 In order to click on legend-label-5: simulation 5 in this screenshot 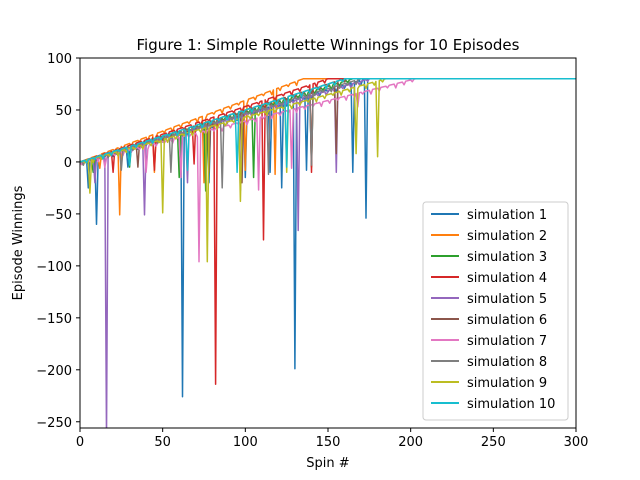, I will do `click(507, 299)`.